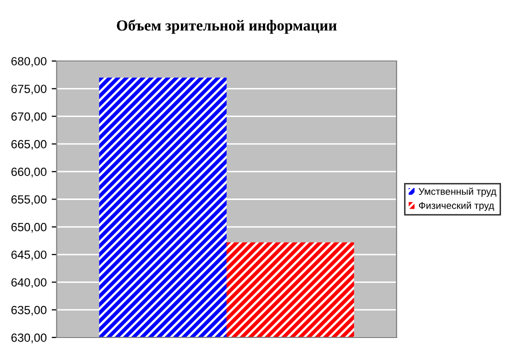 This screenshot has width=515, height=359. I want to click on chart-title: Объем зрительной информации, so click(226, 27).